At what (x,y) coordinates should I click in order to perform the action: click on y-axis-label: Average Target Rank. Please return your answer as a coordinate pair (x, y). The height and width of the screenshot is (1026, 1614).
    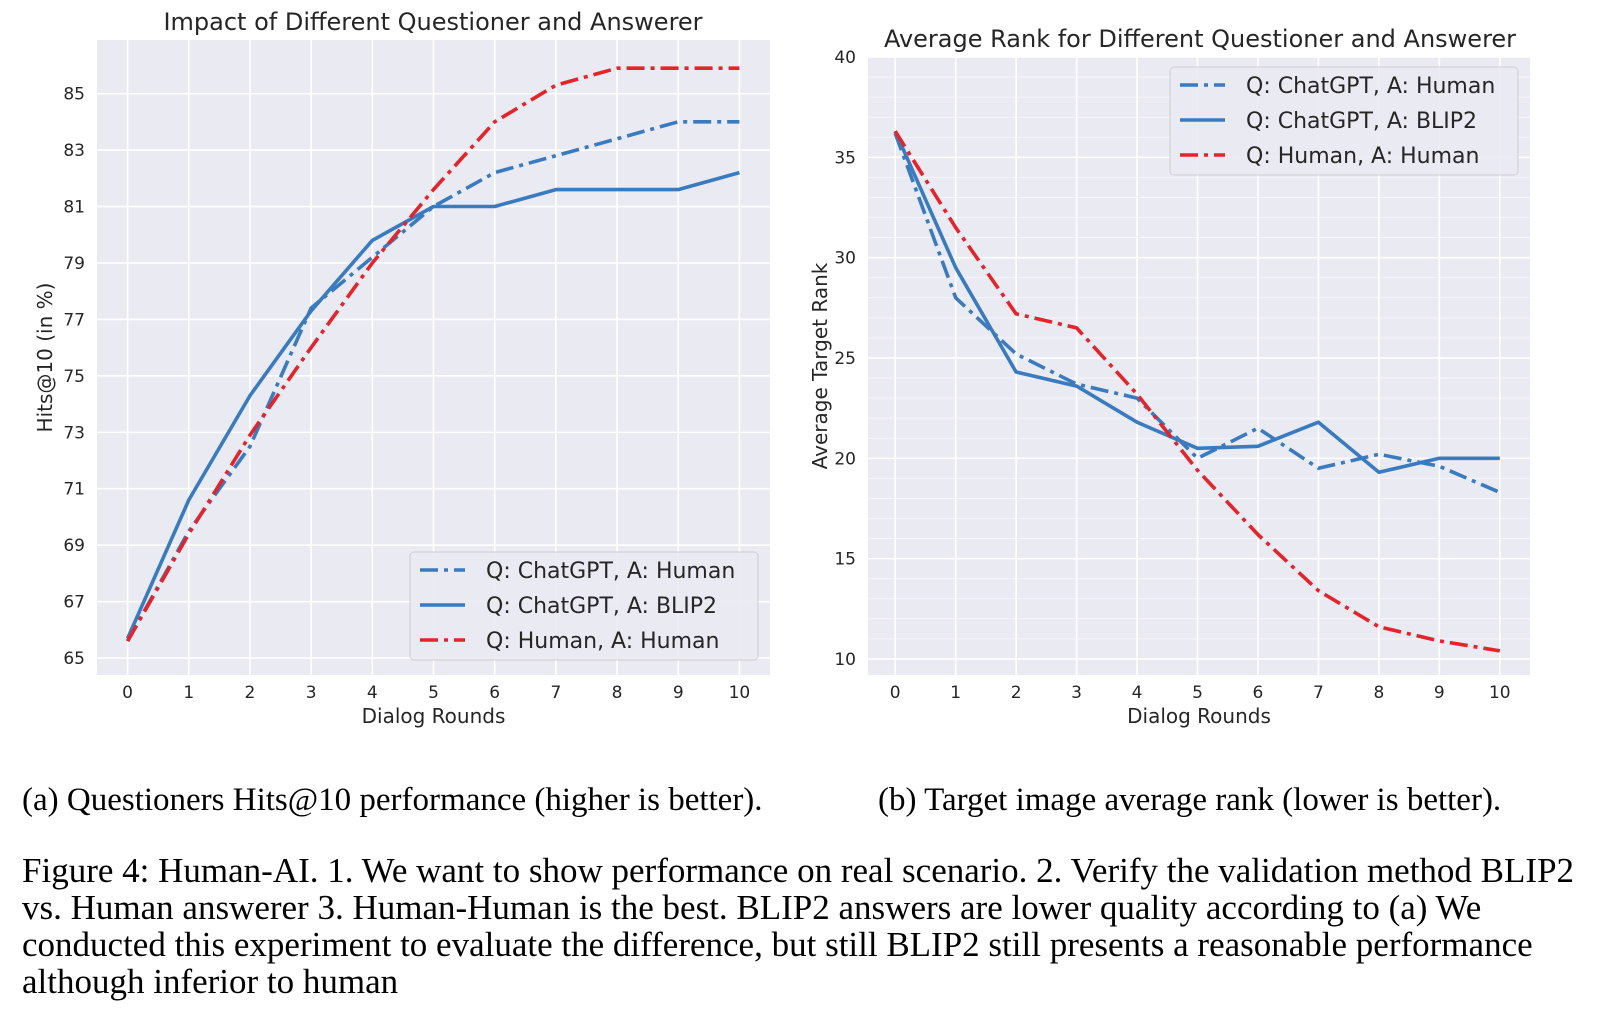
    Looking at the image, I should click on (820, 365).